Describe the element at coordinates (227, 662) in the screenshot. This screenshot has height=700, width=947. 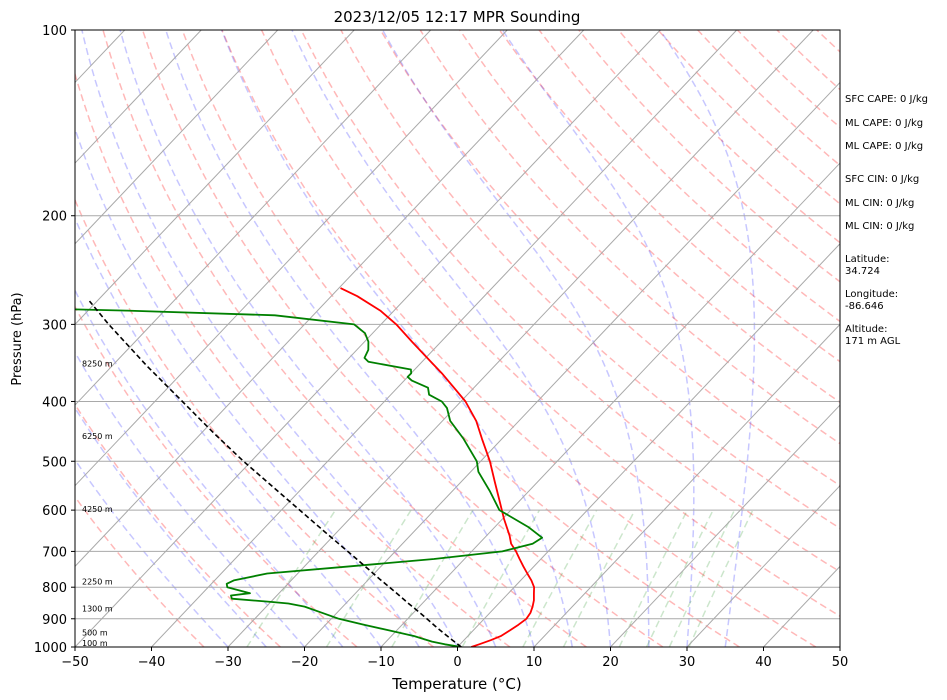
I see `x-tick-label: −30` at that location.